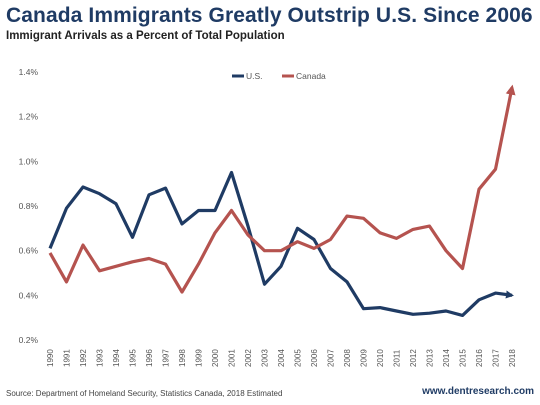  I want to click on x-tick-label: 1997, so click(166, 358).